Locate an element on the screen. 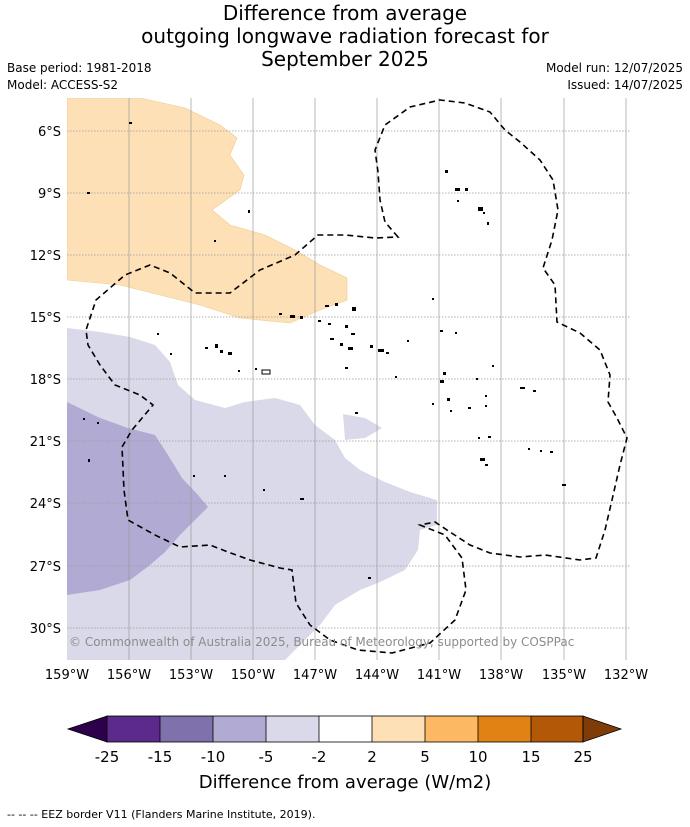  lat-label: 21°S is located at coordinates (45, 442).